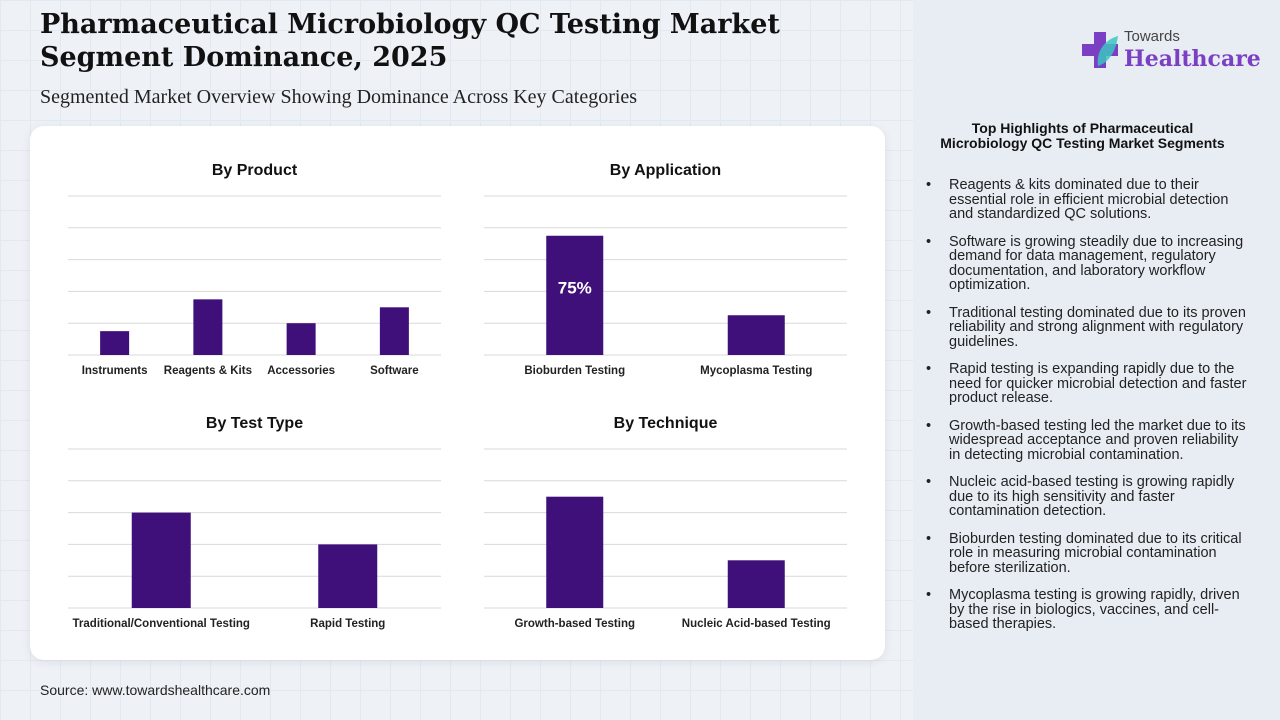 The image size is (1280, 720). What do you see at coordinates (665, 170) in the screenshot?
I see `chart-title: By Application` at bounding box center [665, 170].